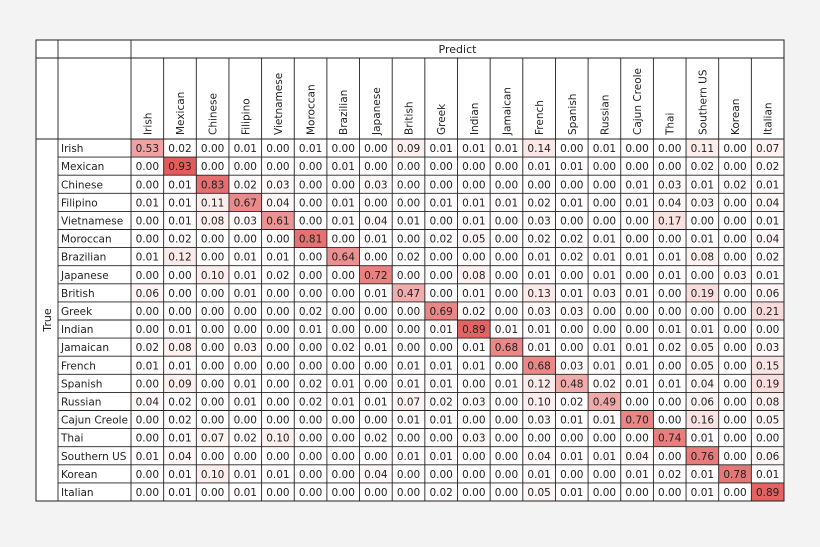  Describe the element at coordinates (71, 439) in the screenshot. I see `row-tick-label: Thai` at that location.